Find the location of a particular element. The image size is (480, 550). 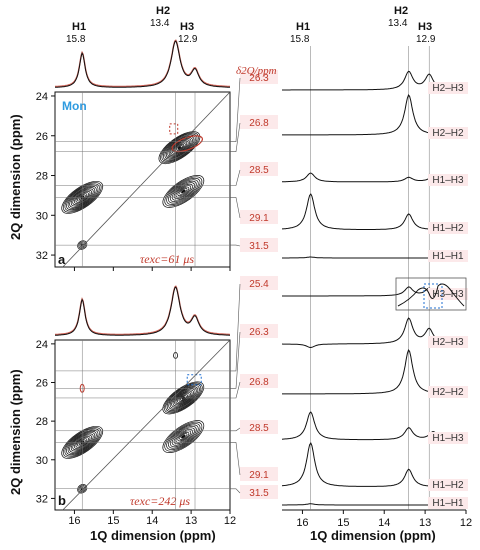

right-x-tick-label: 13 is located at coordinates (425, 523).